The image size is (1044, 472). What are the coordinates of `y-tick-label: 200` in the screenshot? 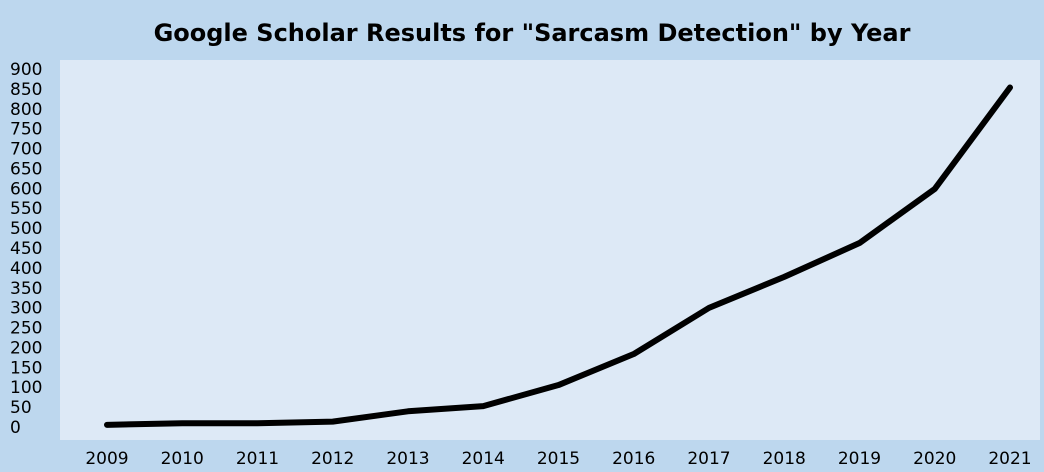 It's located at (26, 348).